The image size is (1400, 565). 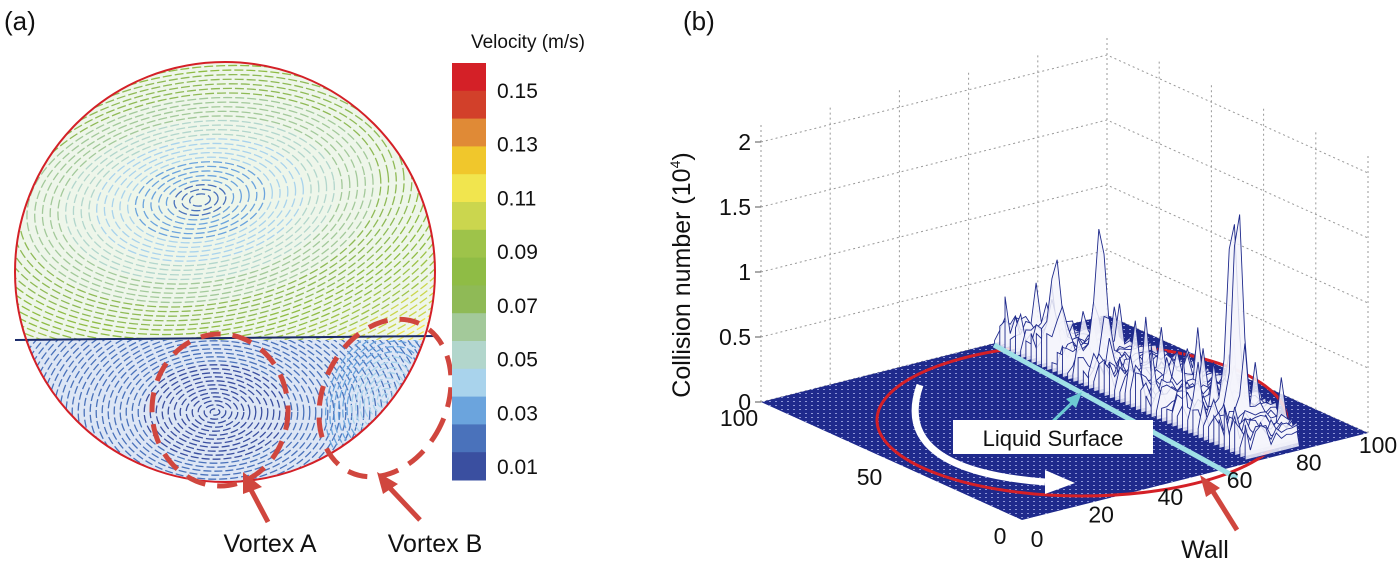 What do you see at coordinates (1000, 536) in the screenshot?
I see `y-tick-label: 0` at bounding box center [1000, 536].